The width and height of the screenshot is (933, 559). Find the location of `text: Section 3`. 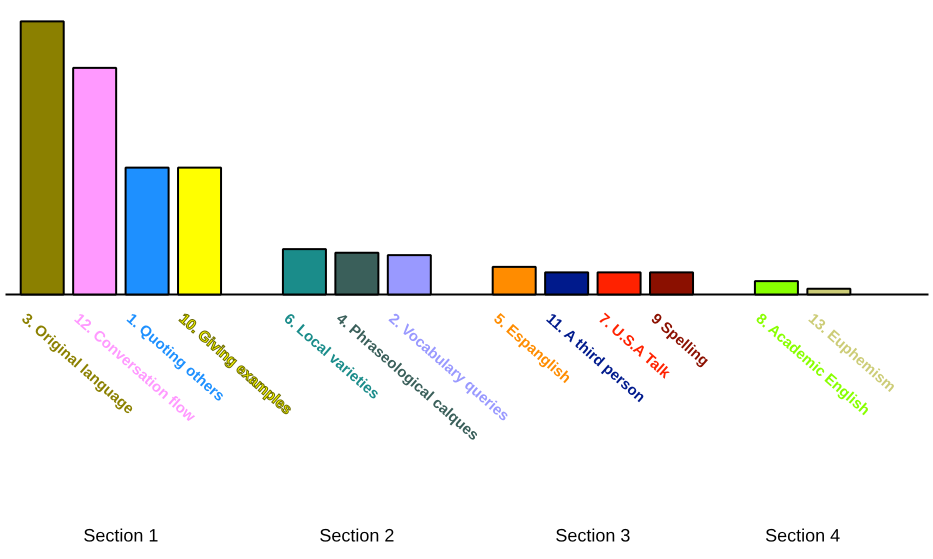

text: Section 3 is located at coordinates (592, 535).